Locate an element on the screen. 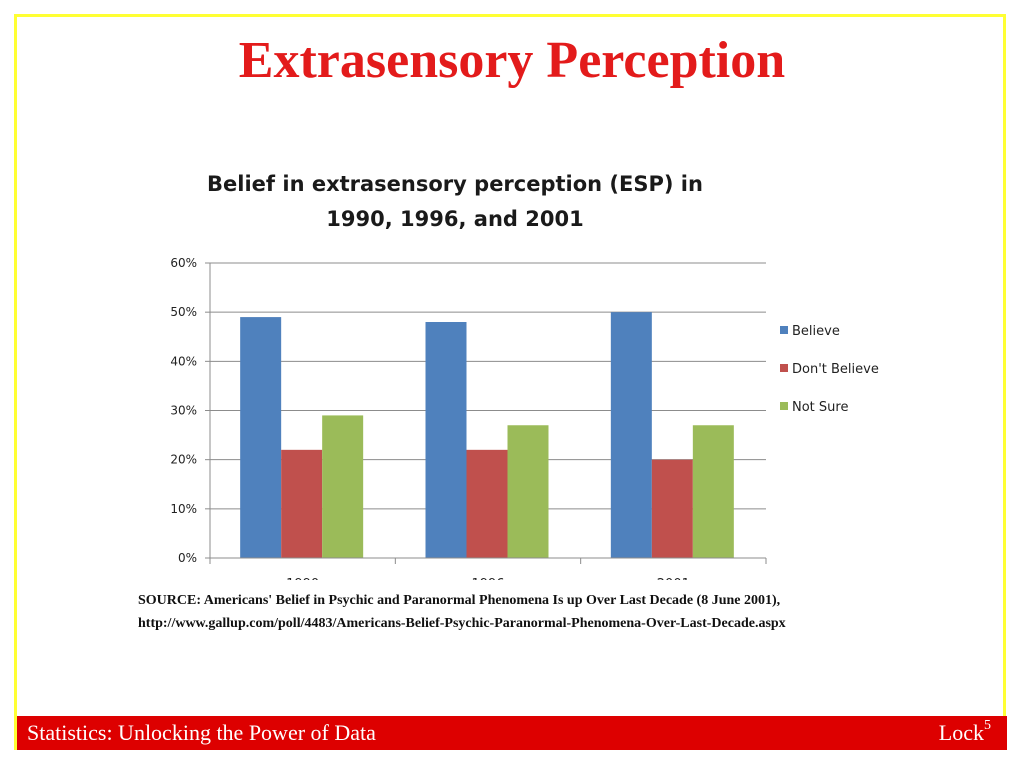  bar-not-sure-2001 is located at coordinates (713, 491).